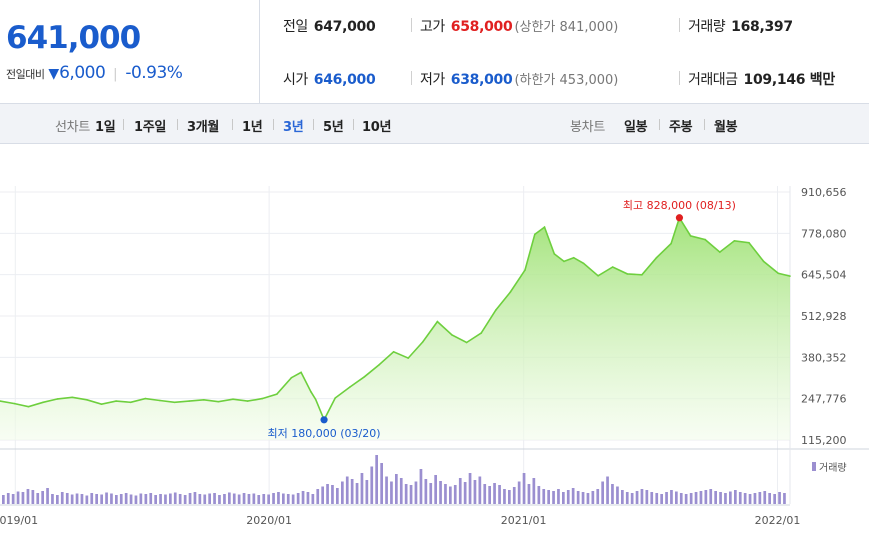 This screenshot has width=869, height=534. What do you see at coordinates (432, 80) in the screenshot?
I see `low-label: 저가` at bounding box center [432, 80].